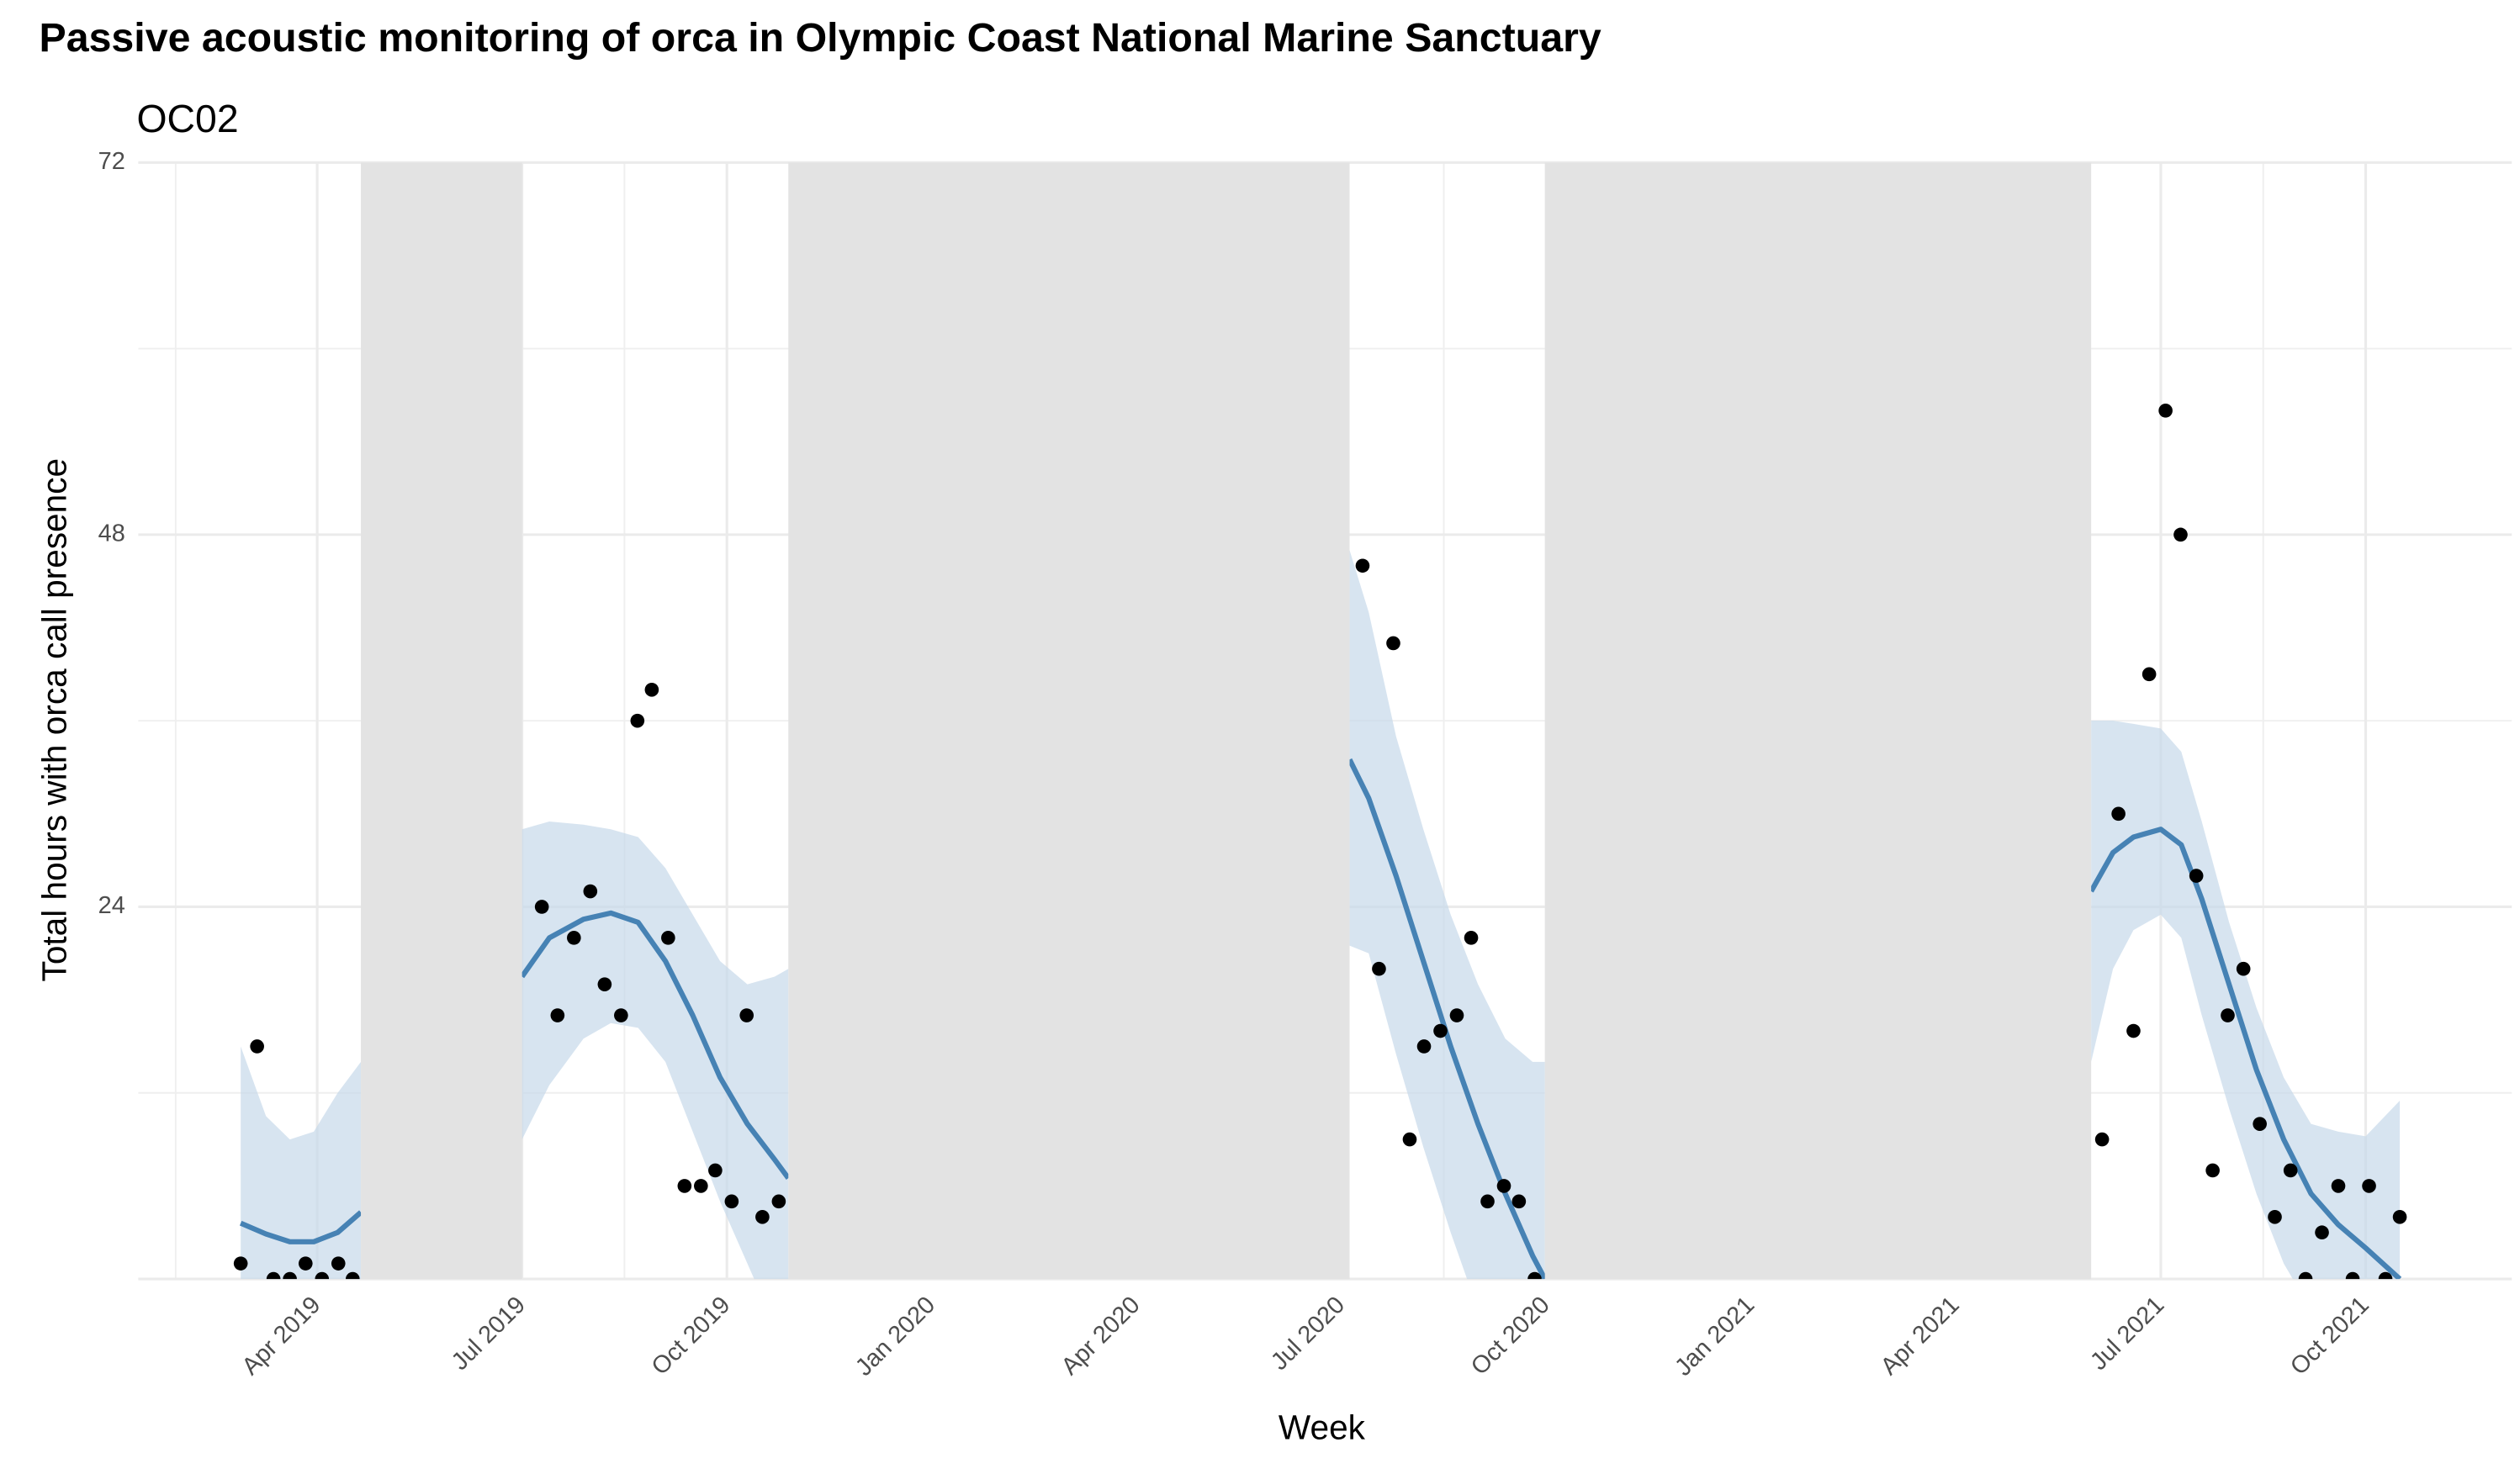 The height and width of the screenshot is (1474, 2520). I want to click on x-tick-label: Apr 2019, so click(281, 1336).